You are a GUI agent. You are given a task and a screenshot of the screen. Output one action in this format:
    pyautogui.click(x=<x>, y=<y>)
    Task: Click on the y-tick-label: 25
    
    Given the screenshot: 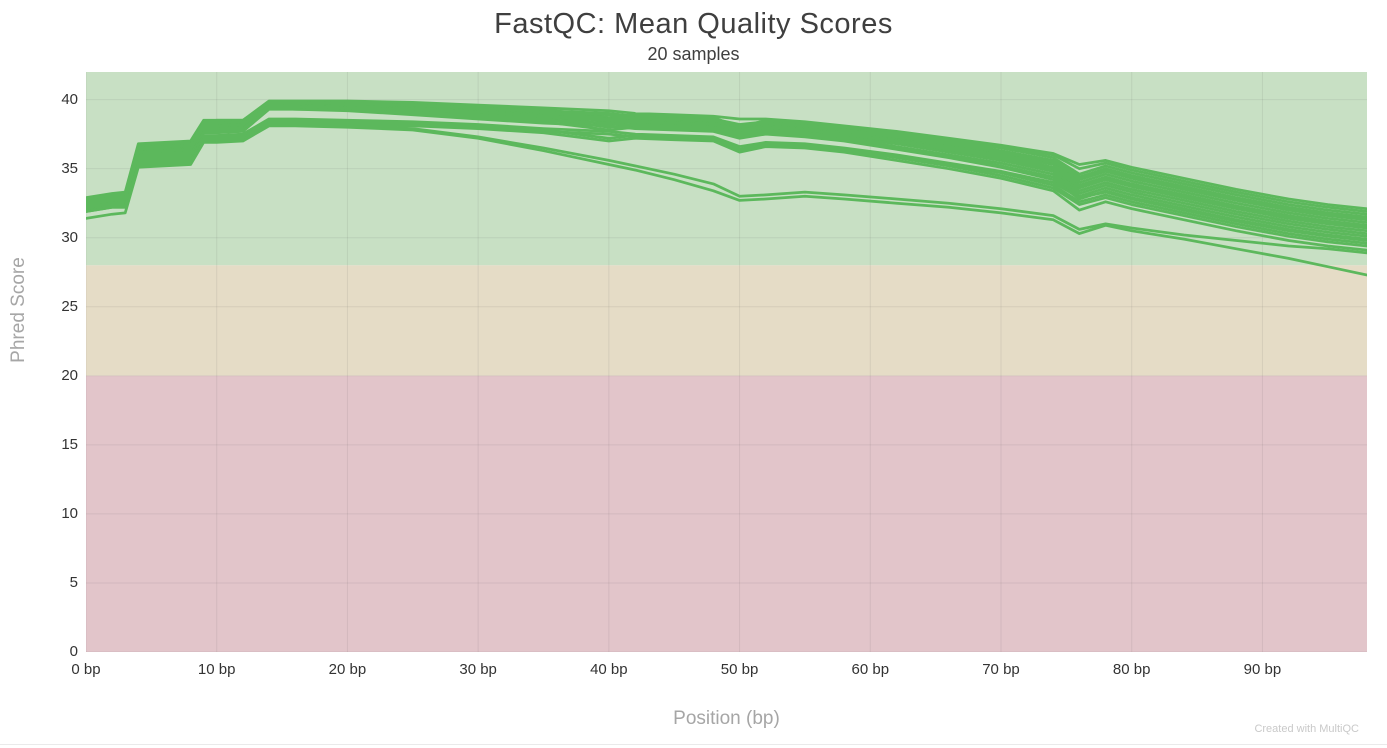 What is the action you would take?
    pyautogui.click(x=69, y=306)
    